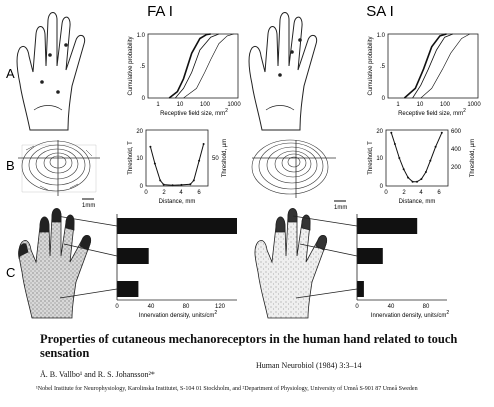 This screenshot has width=494, height=407. Describe the element at coordinates (158, 105) in the screenshot. I see `a-fa-xtick-0: 1` at that location.